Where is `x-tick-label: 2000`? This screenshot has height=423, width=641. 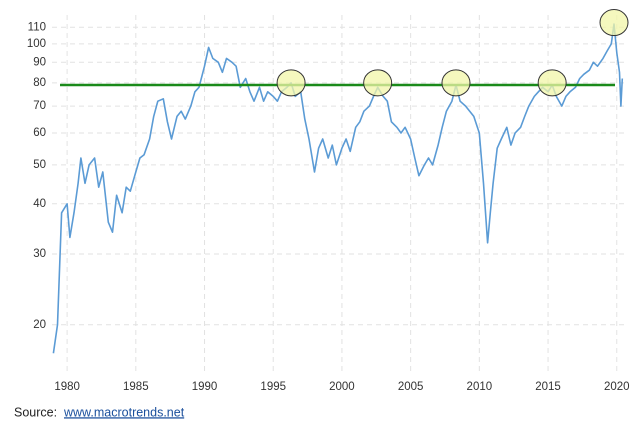
x-tick-label: 2000 is located at coordinates (342, 387).